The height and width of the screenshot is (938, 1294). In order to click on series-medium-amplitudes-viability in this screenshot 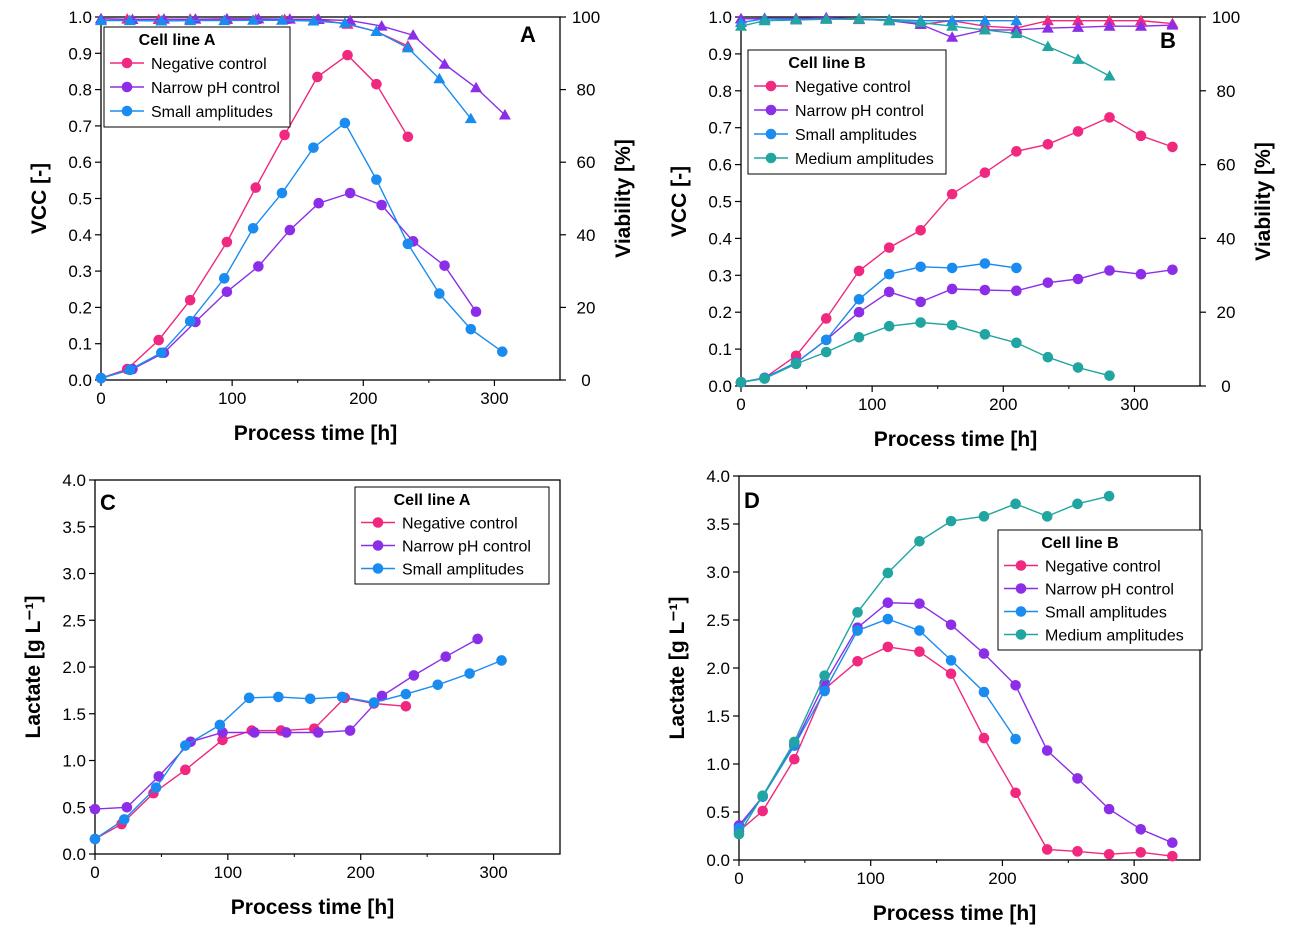, I will do `click(925, 47)`.